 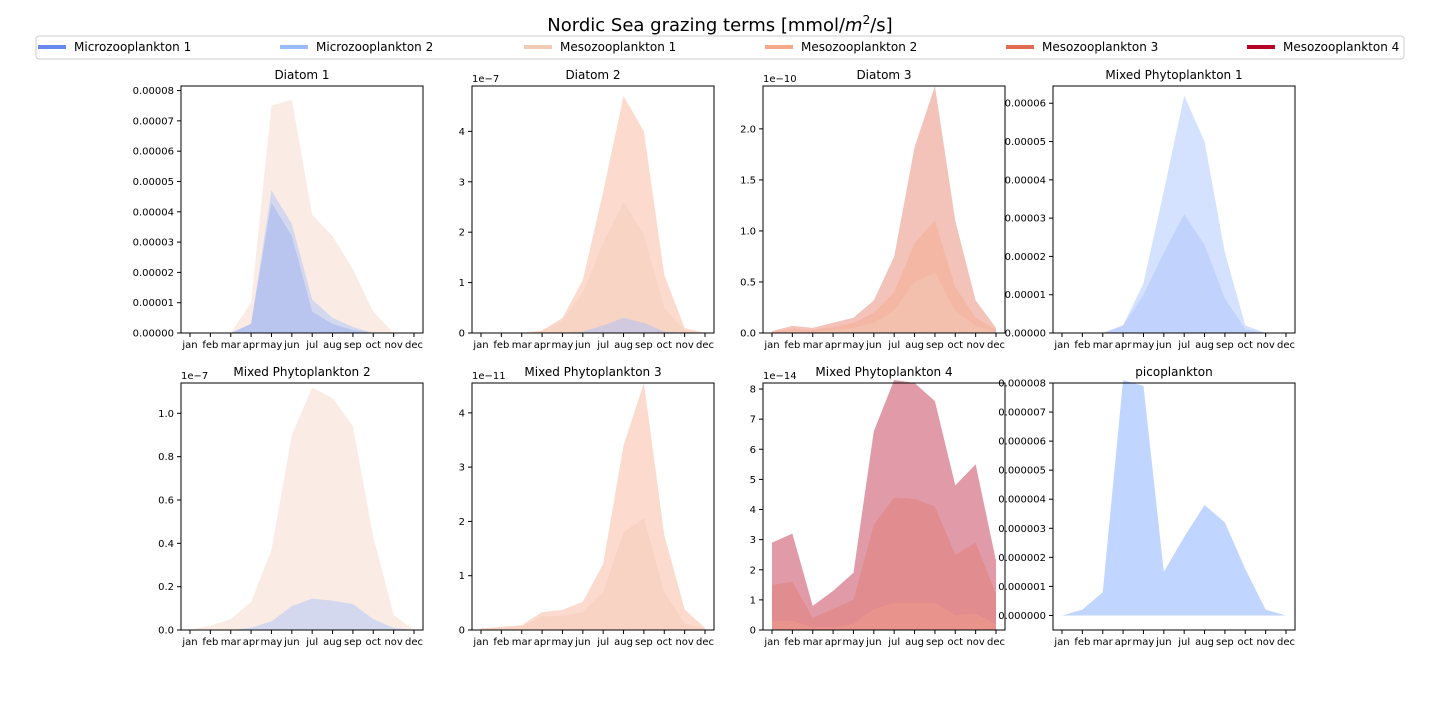 What do you see at coordinates (719, 24) in the screenshot?
I see `figure-title: Nordic Sea grazing terms [mmol/m2/s]` at bounding box center [719, 24].